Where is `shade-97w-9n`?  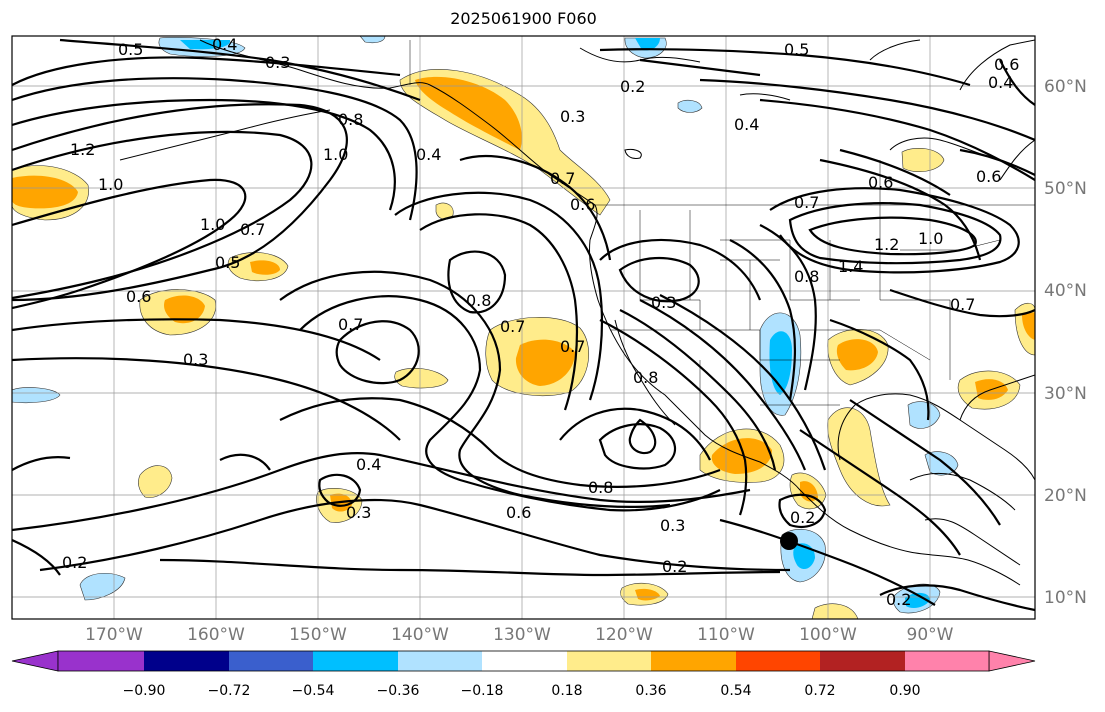 shade-97w-9n is located at coordinates (835, 611).